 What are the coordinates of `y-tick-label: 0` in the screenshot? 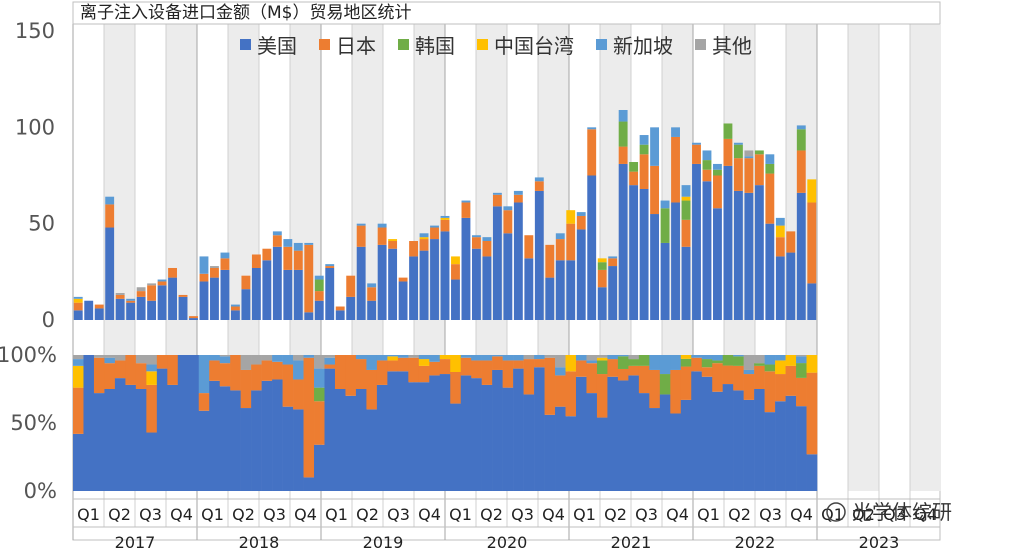 It's located at (48, 320).